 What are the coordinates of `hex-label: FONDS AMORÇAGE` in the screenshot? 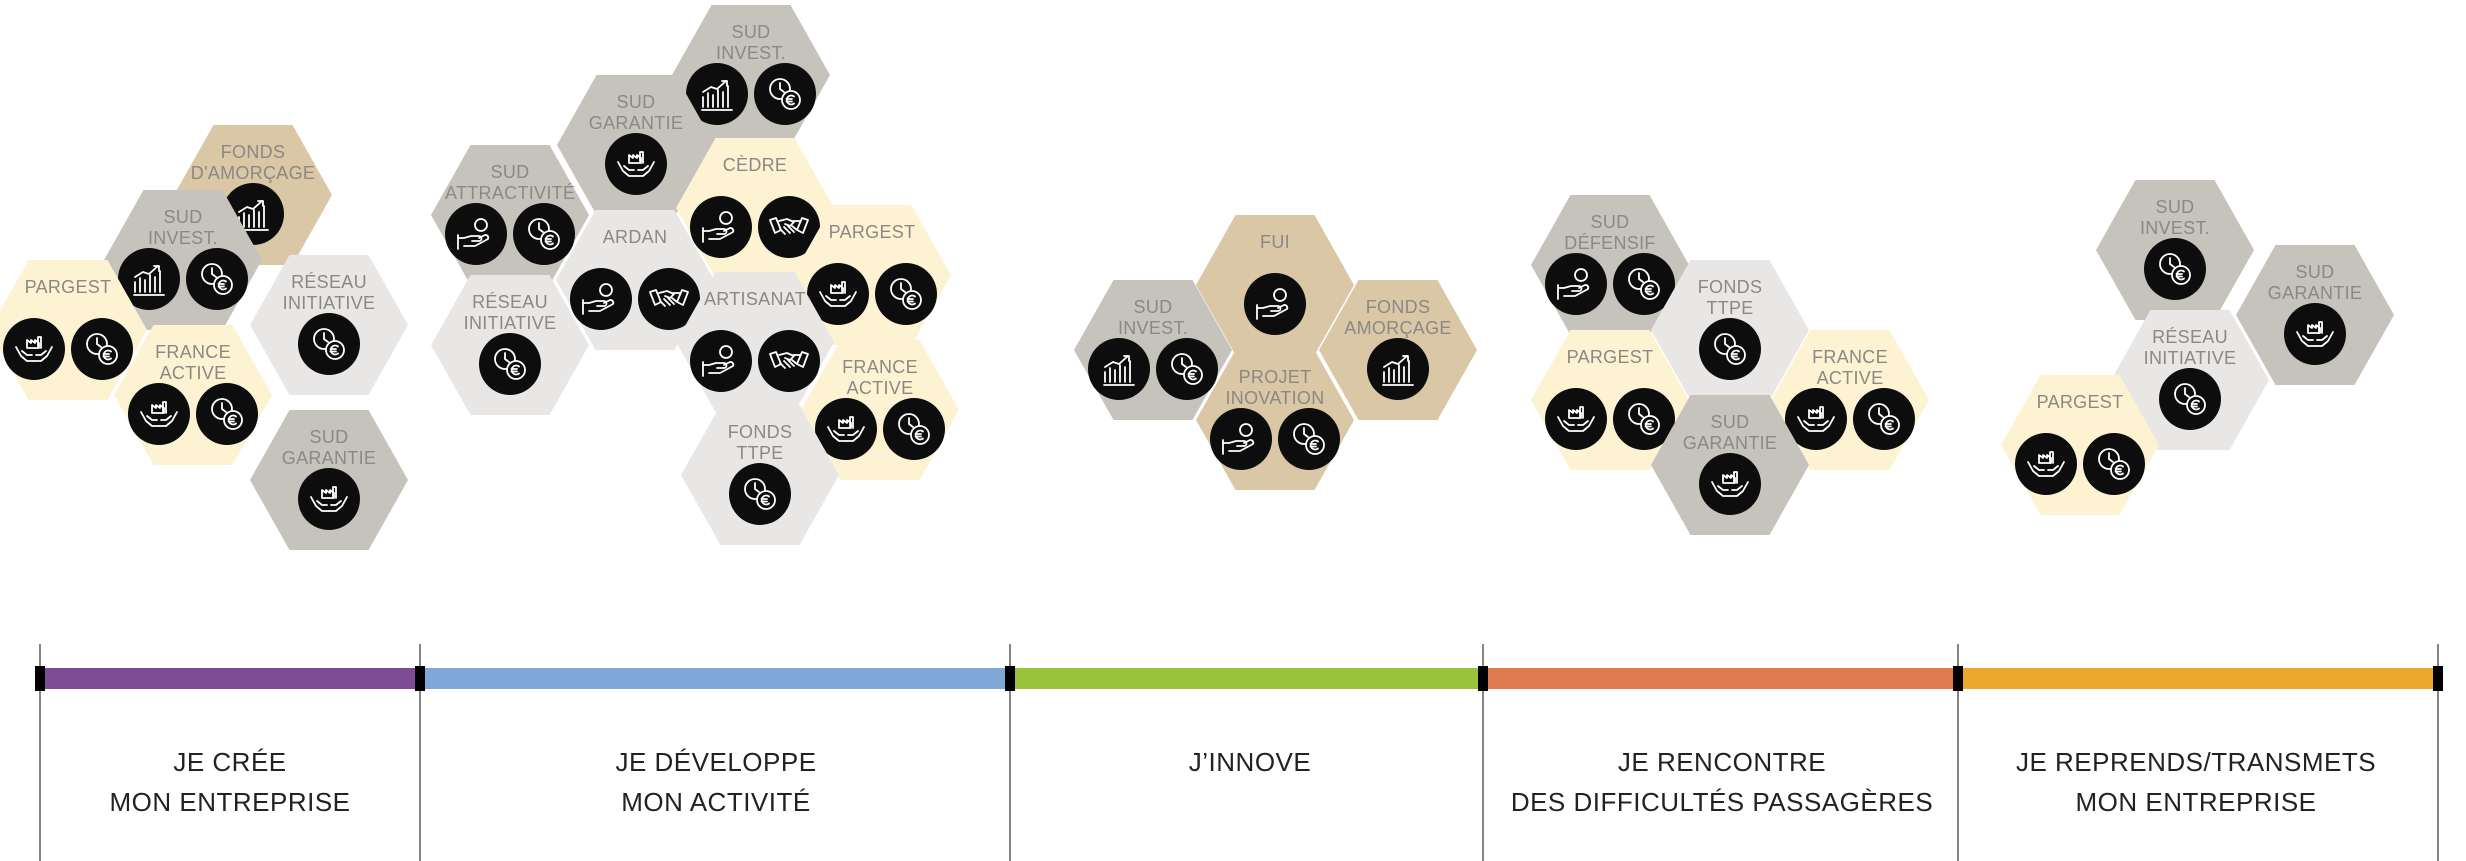 It's located at (1398, 317).